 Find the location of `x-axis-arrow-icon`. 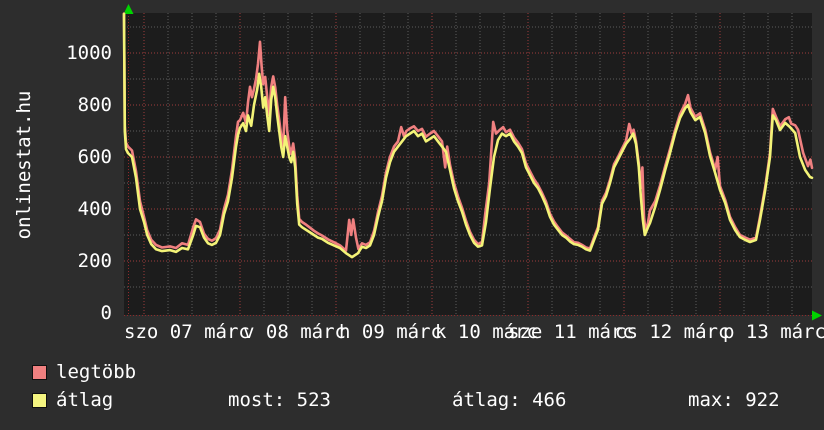

x-axis-arrow-icon is located at coordinates (817, 315).